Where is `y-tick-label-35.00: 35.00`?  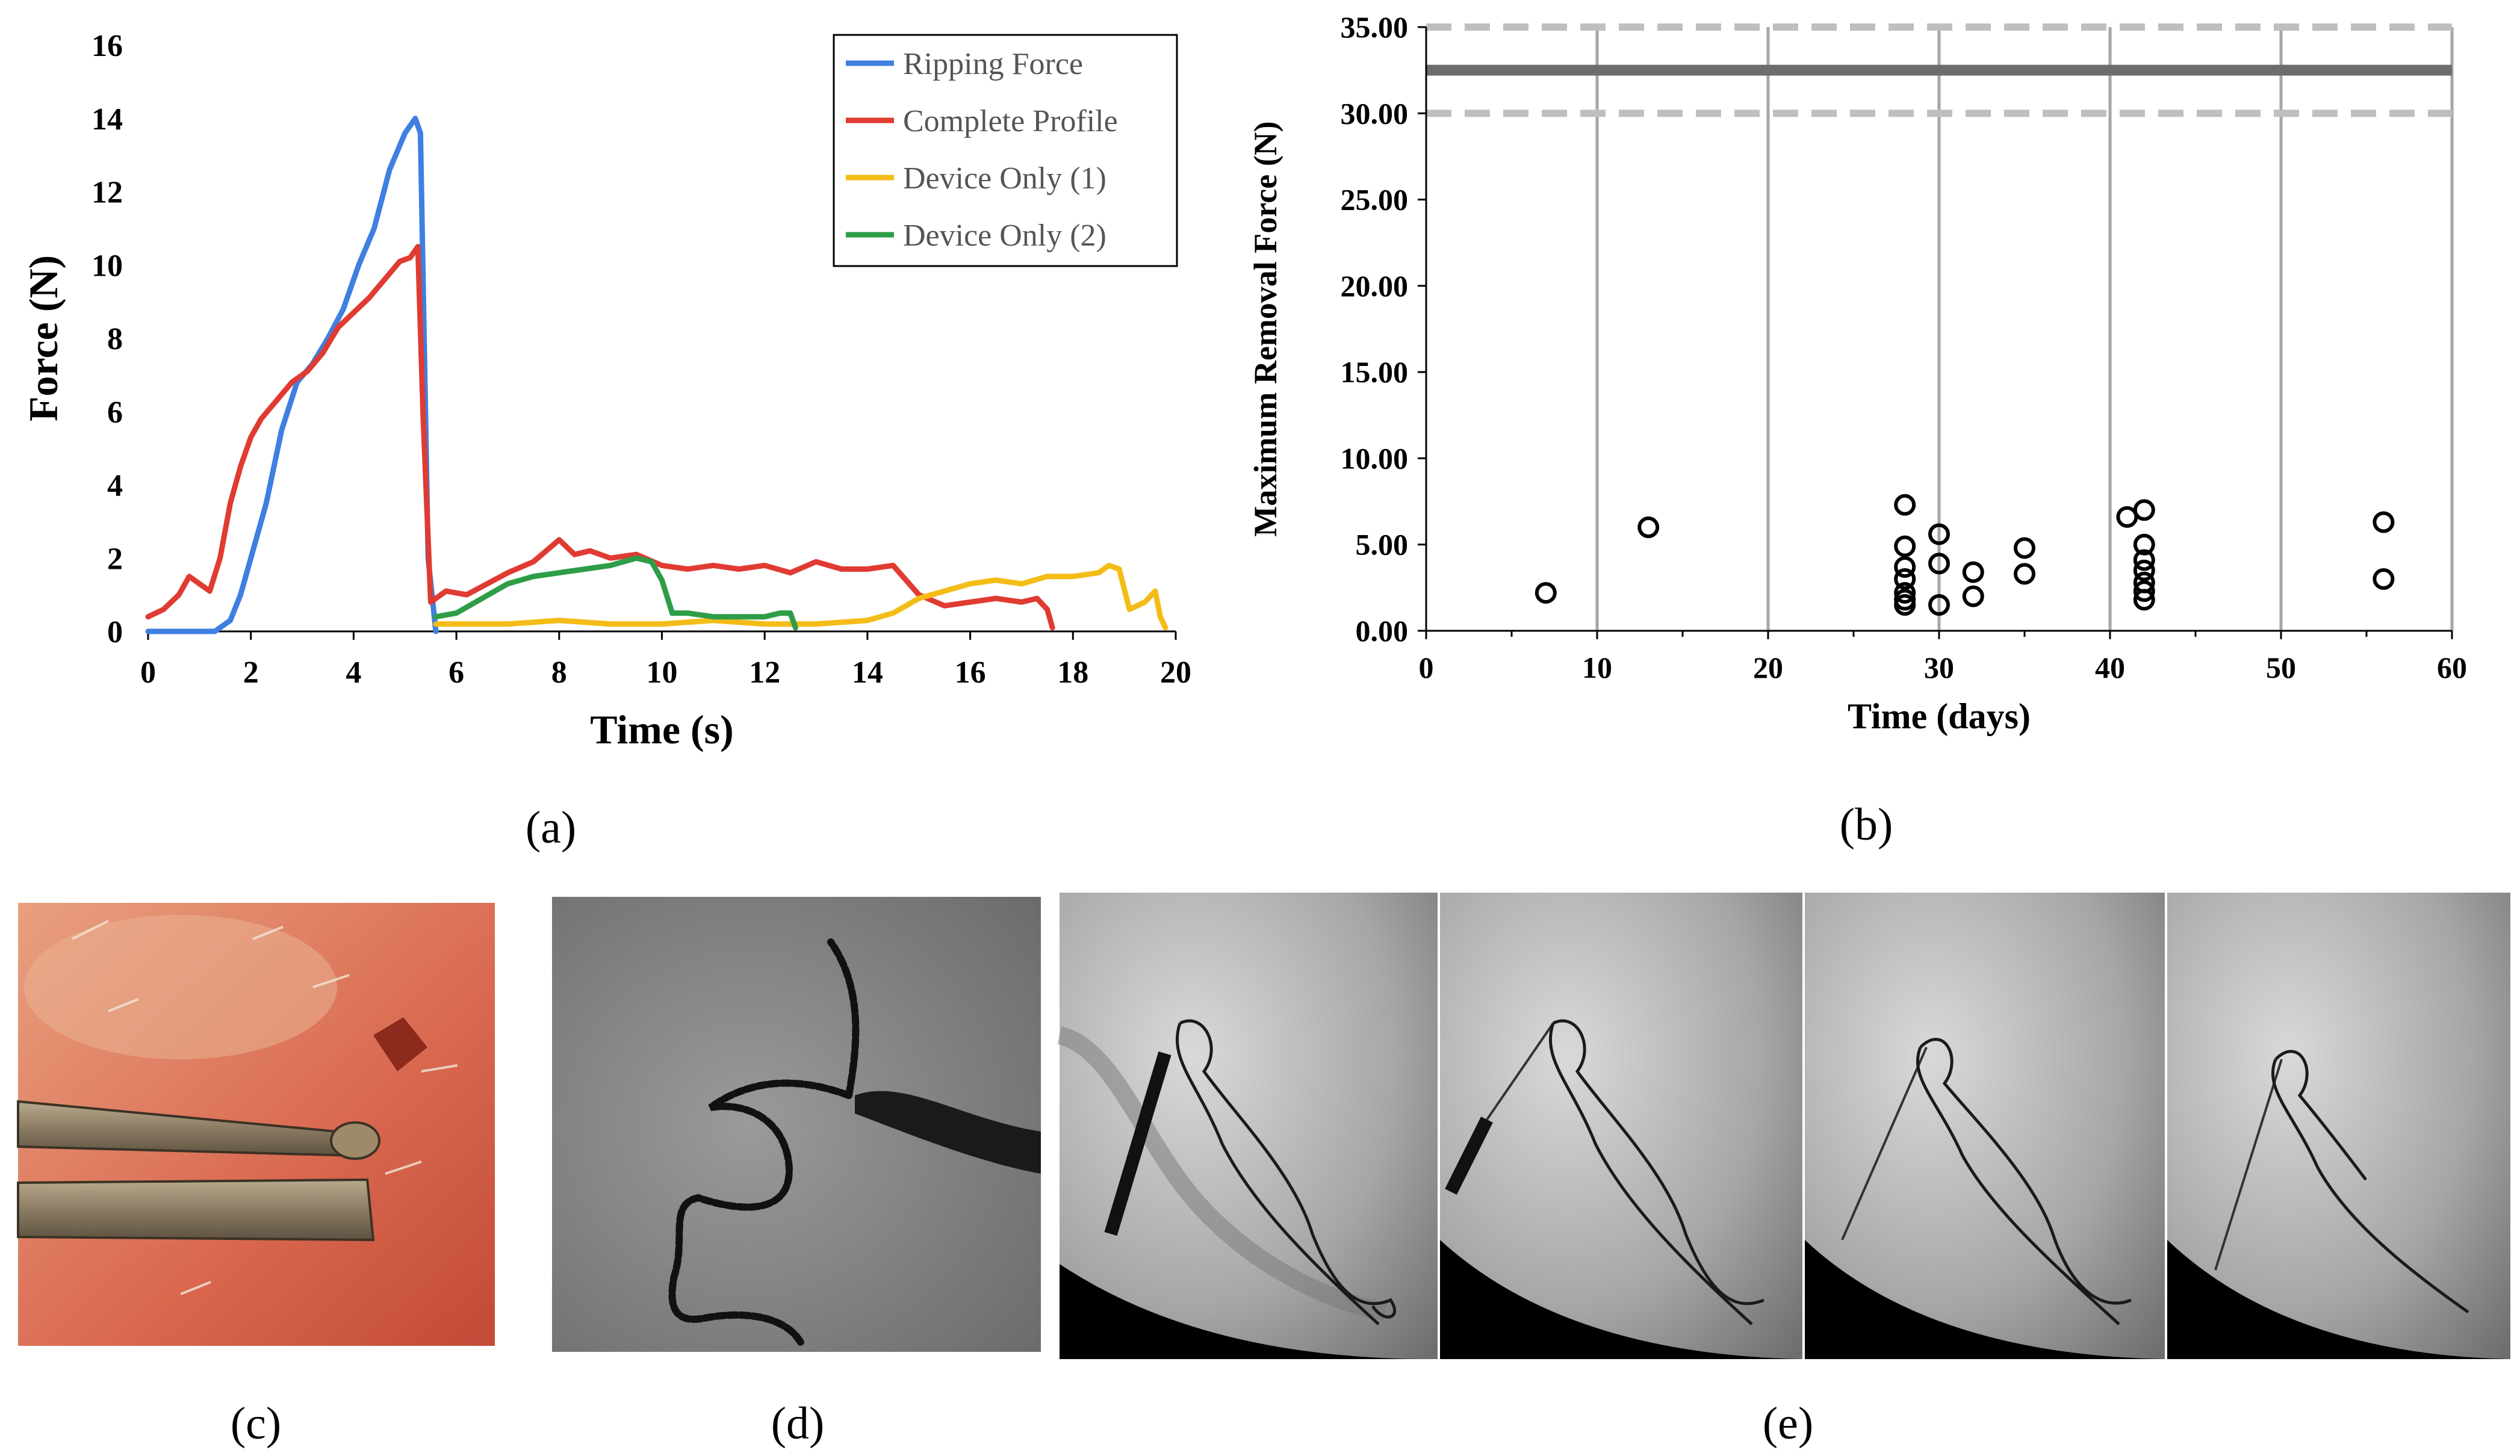 y-tick-label-35.00: 35.00 is located at coordinates (1375, 27).